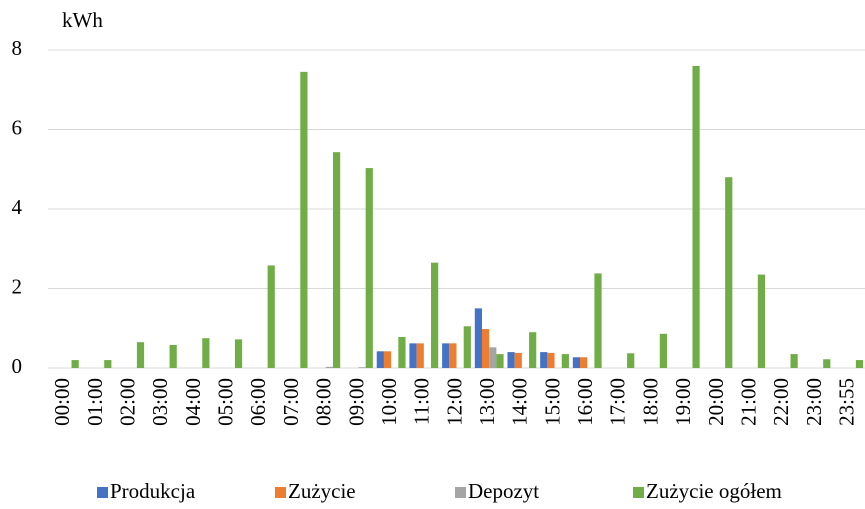  What do you see at coordinates (193, 402) in the screenshot?
I see `x-tick-label: 04:00` at bounding box center [193, 402].